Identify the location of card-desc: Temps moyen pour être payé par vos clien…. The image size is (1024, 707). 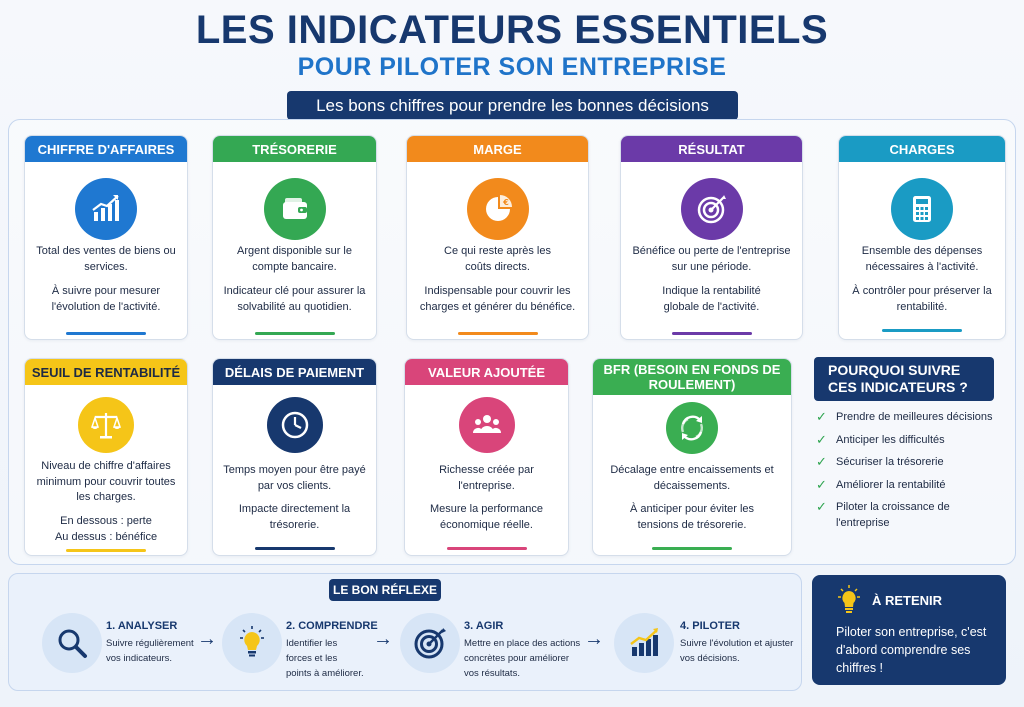
(294, 478).